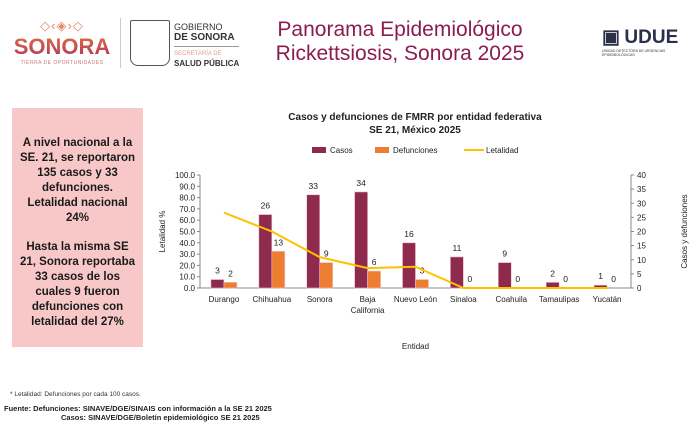  Describe the element at coordinates (415, 299) in the screenshot. I see `x-tick-label: Nuevo León` at that location.